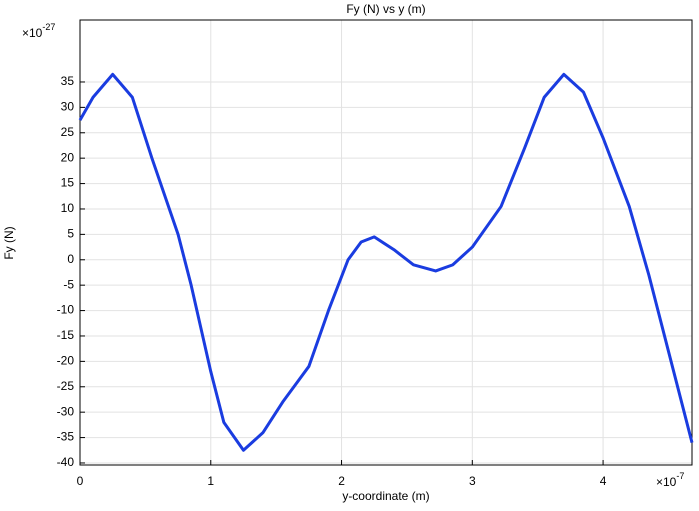 The width and height of the screenshot is (699, 511). I want to click on x-tick-label: 4, so click(603, 481).